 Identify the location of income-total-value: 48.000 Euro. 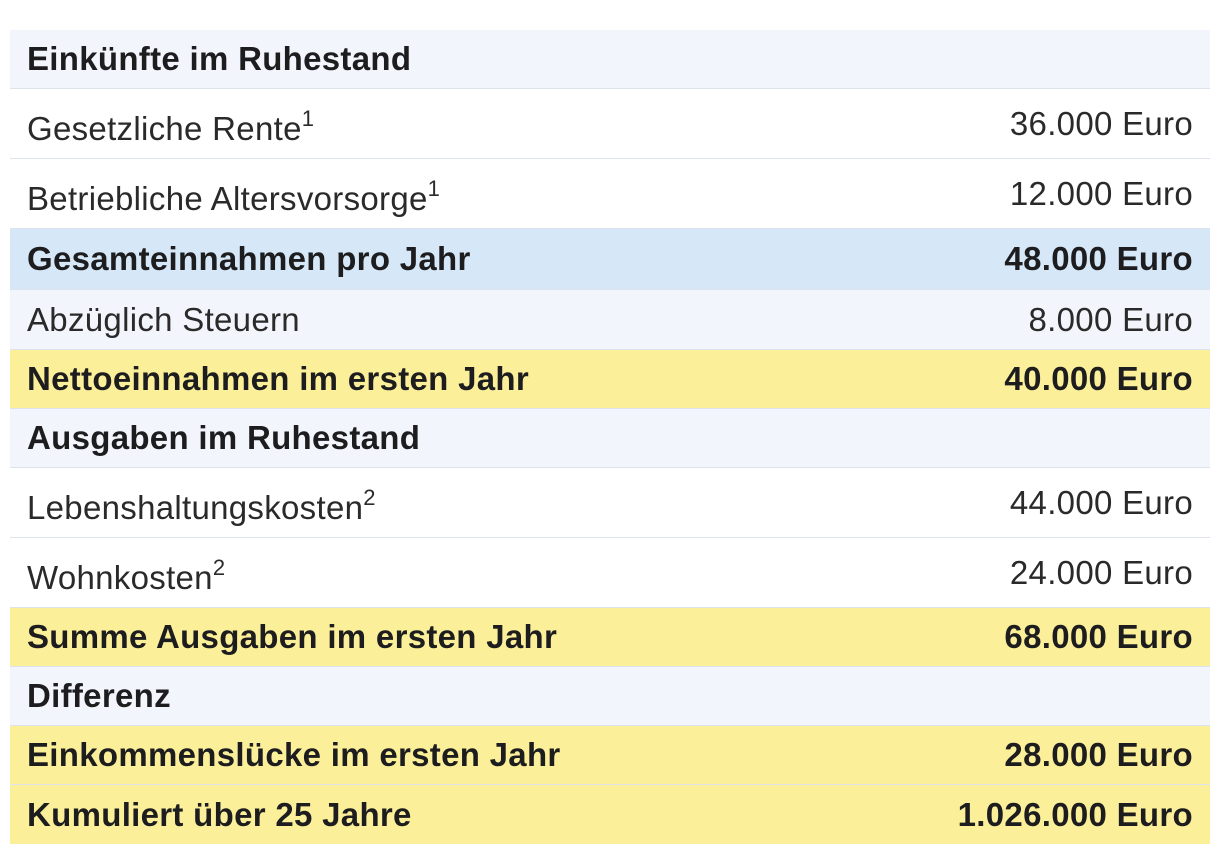
(1098, 258).